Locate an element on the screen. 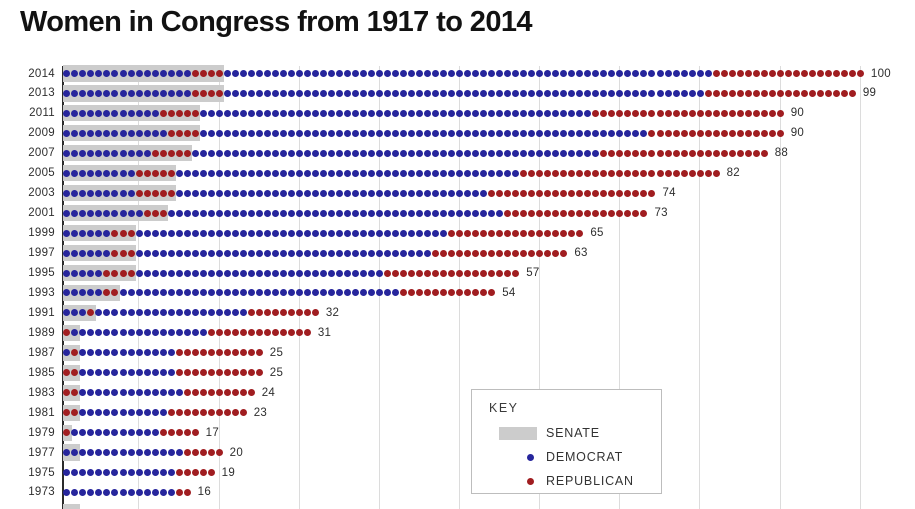  row-year-label: 1973 is located at coordinates (41, 492).